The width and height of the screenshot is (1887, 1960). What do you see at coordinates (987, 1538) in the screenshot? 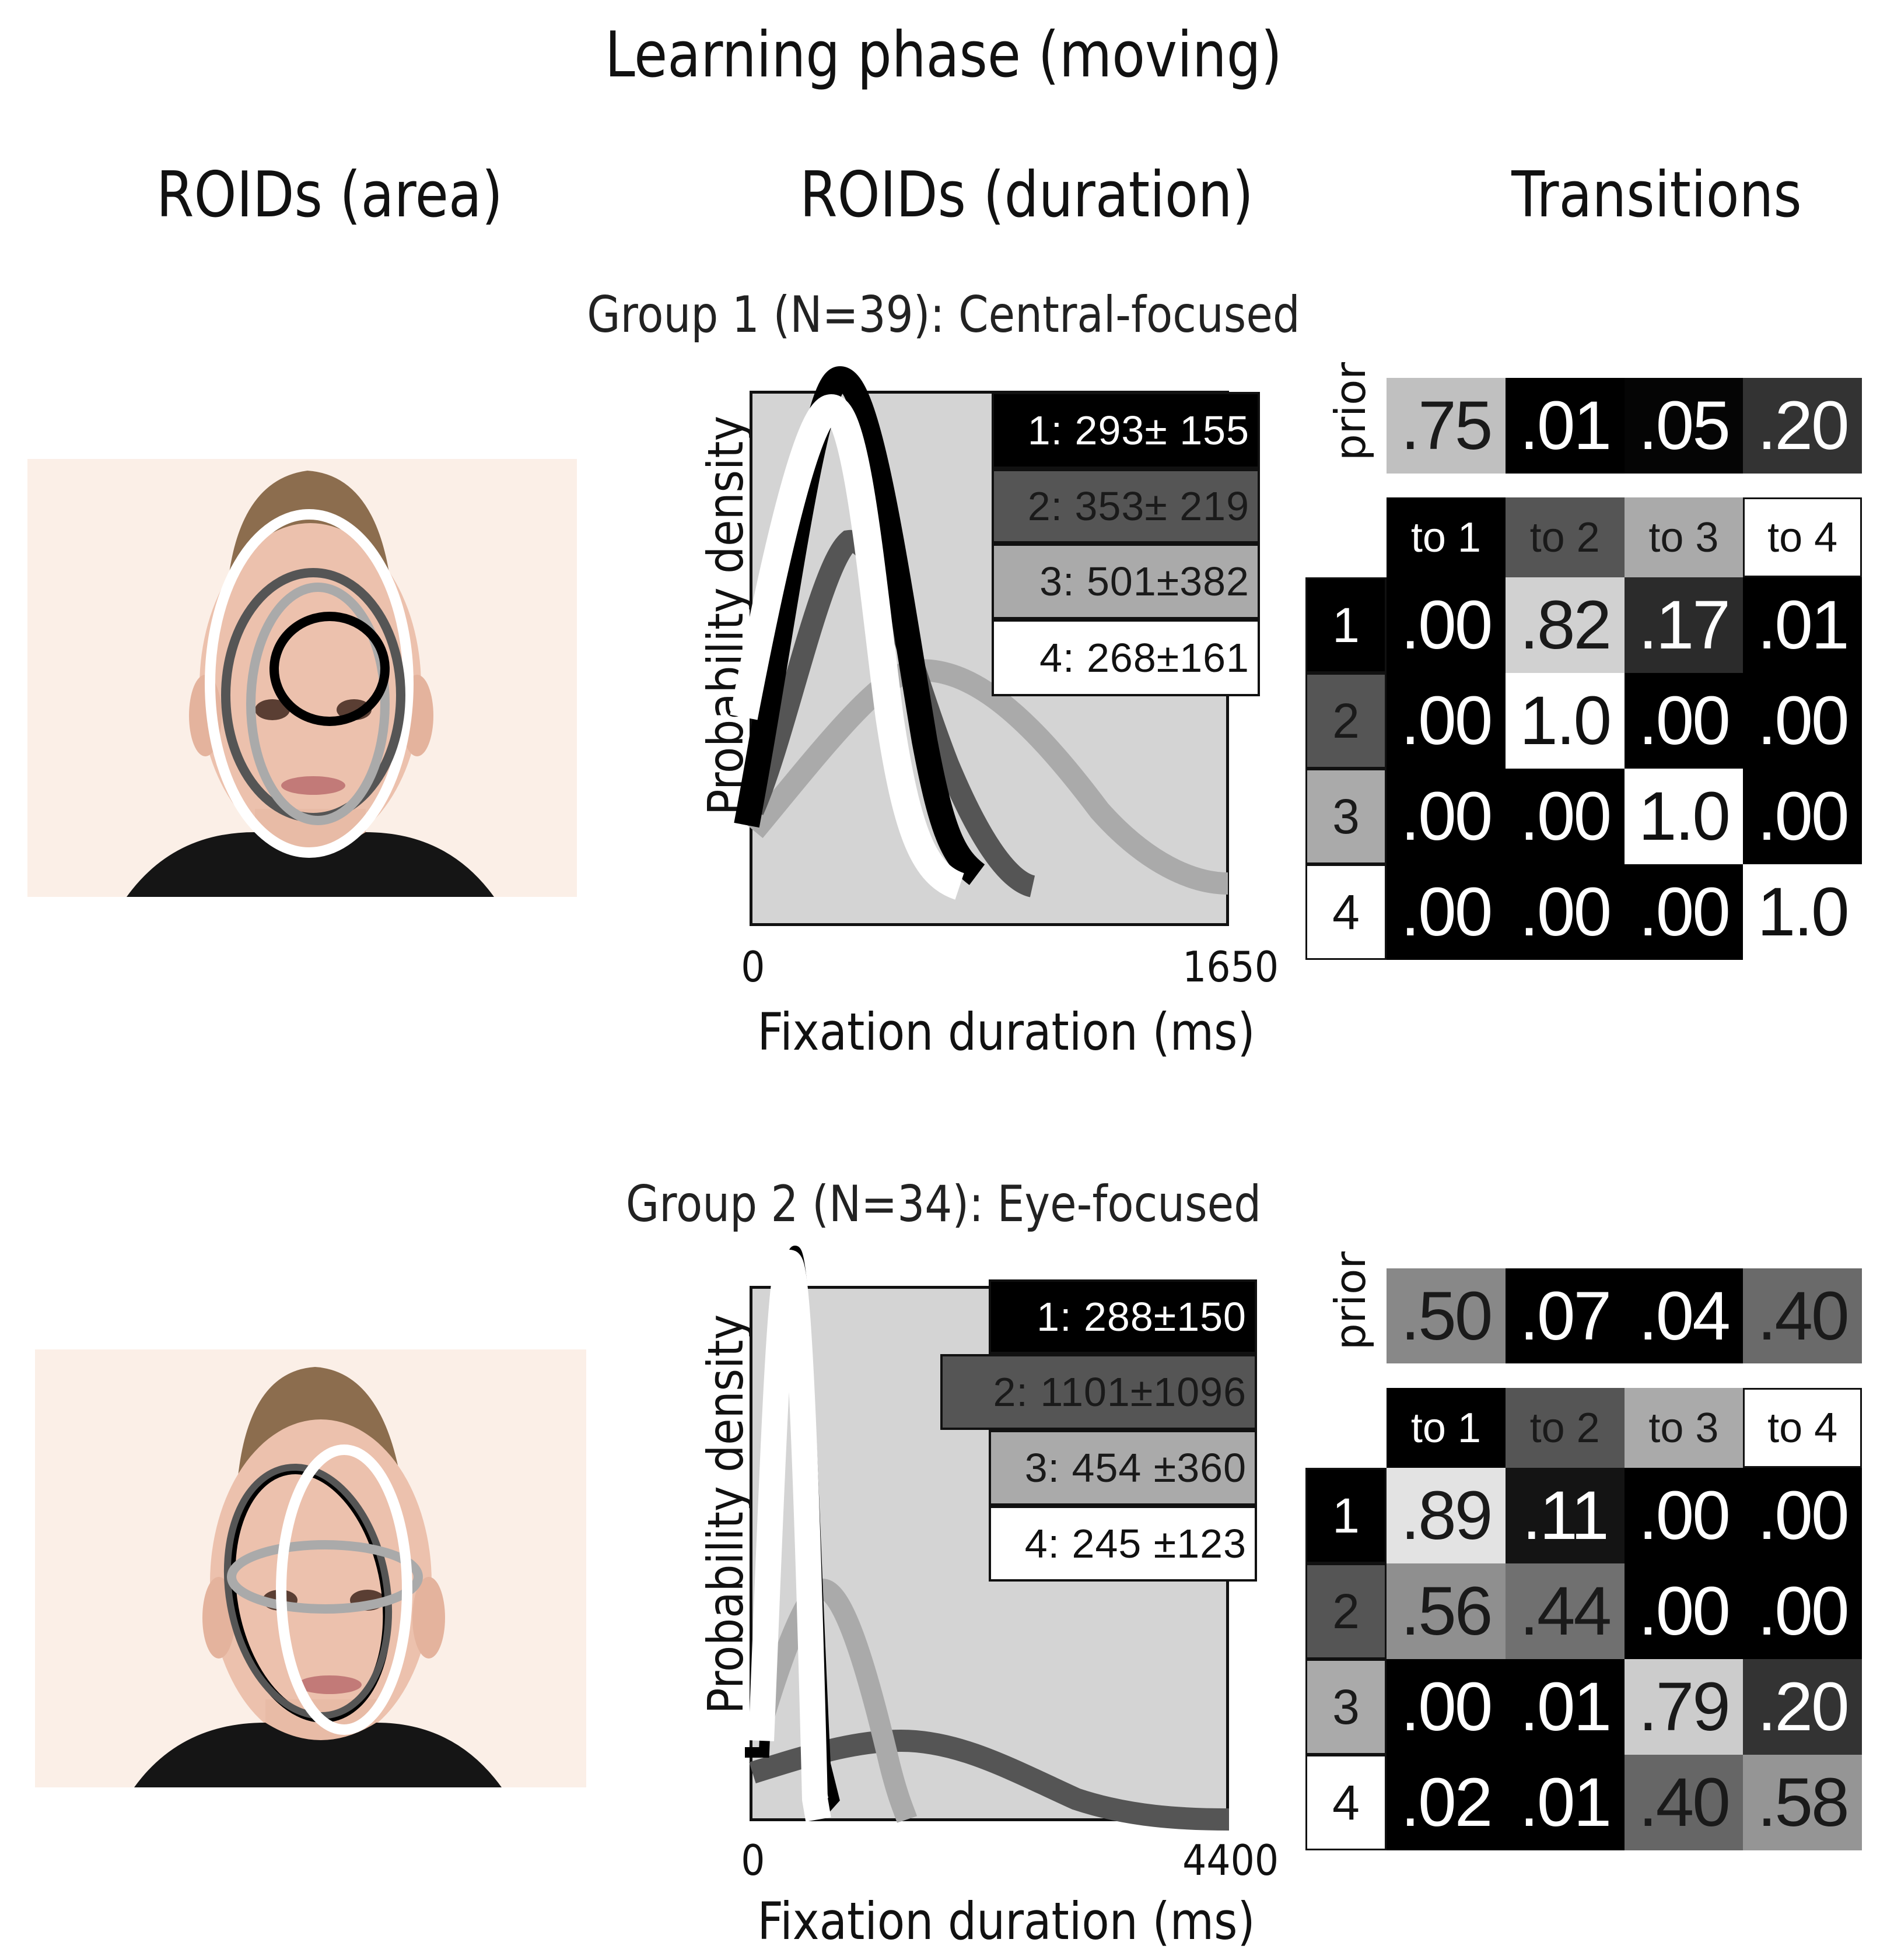
I see `group-2-density-curves` at bounding box center [987, 1538].